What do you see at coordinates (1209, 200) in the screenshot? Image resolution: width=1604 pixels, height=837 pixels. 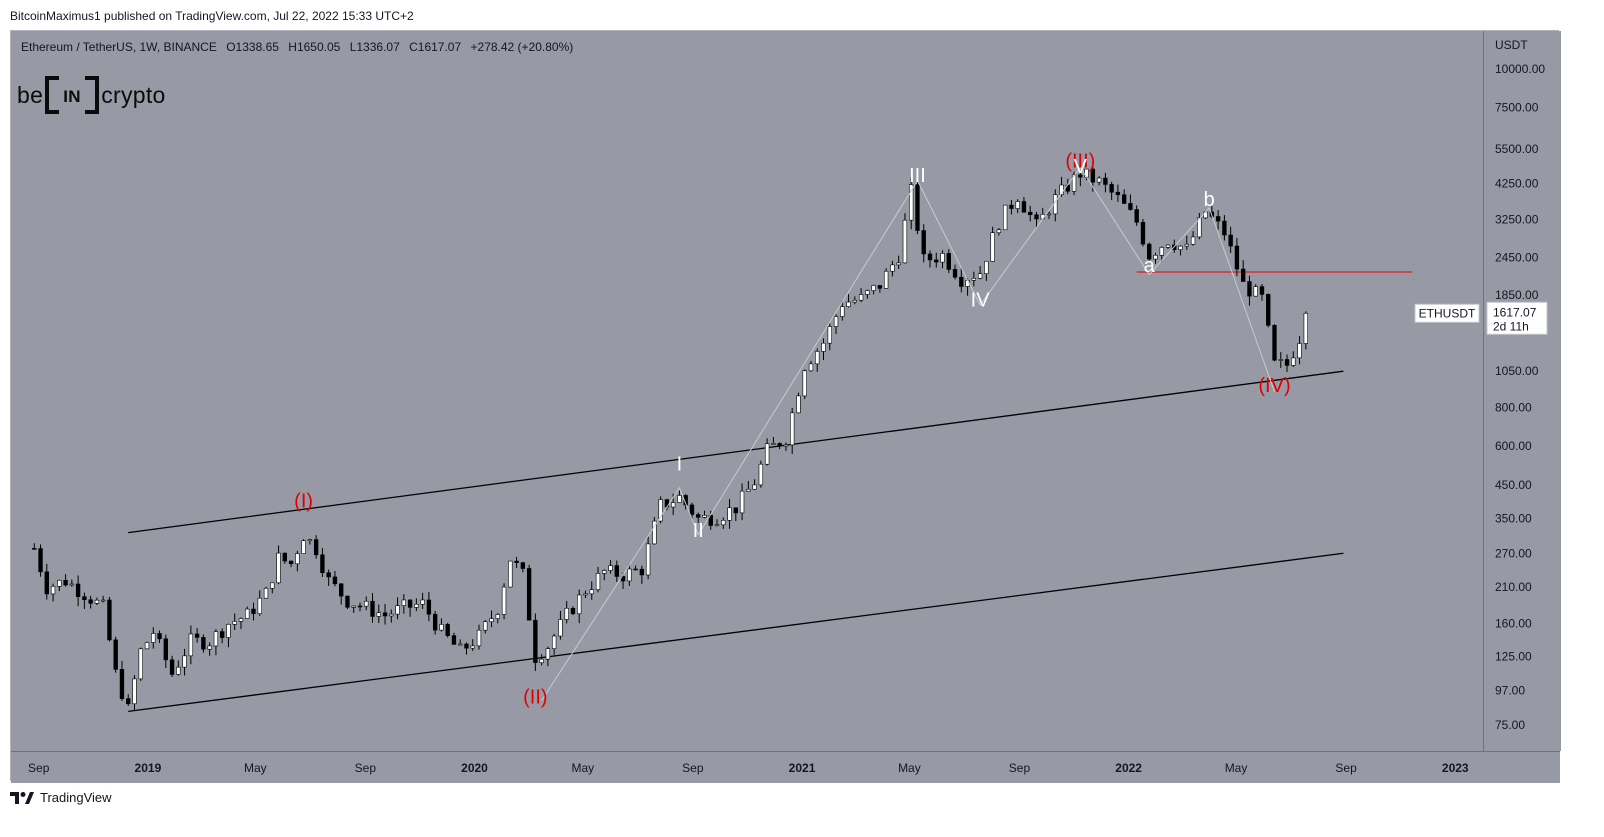 I see `wave-label: b` at bounding box center [1209, 200].